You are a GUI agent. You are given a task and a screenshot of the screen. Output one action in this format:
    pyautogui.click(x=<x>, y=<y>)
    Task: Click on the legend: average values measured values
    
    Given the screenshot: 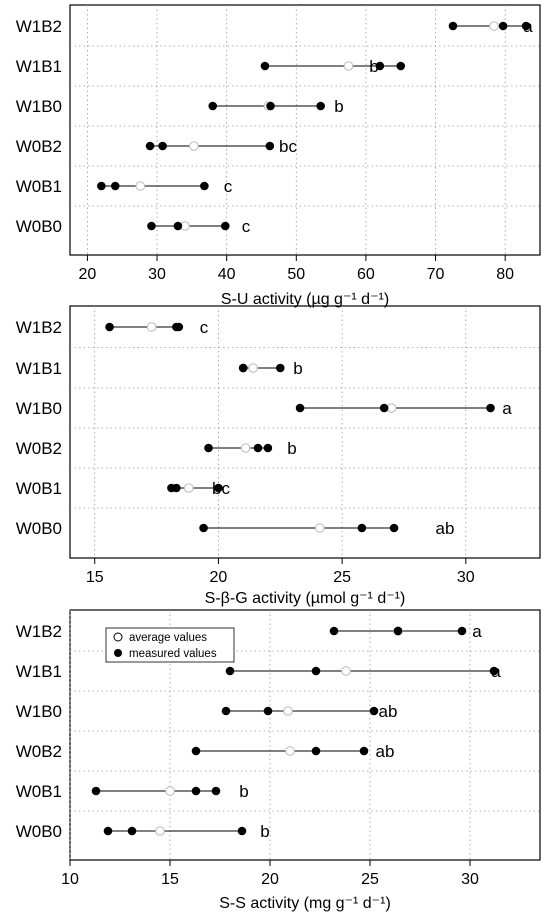 What is the action you would take?
    pyautogui.click(x=170, y=645)
    